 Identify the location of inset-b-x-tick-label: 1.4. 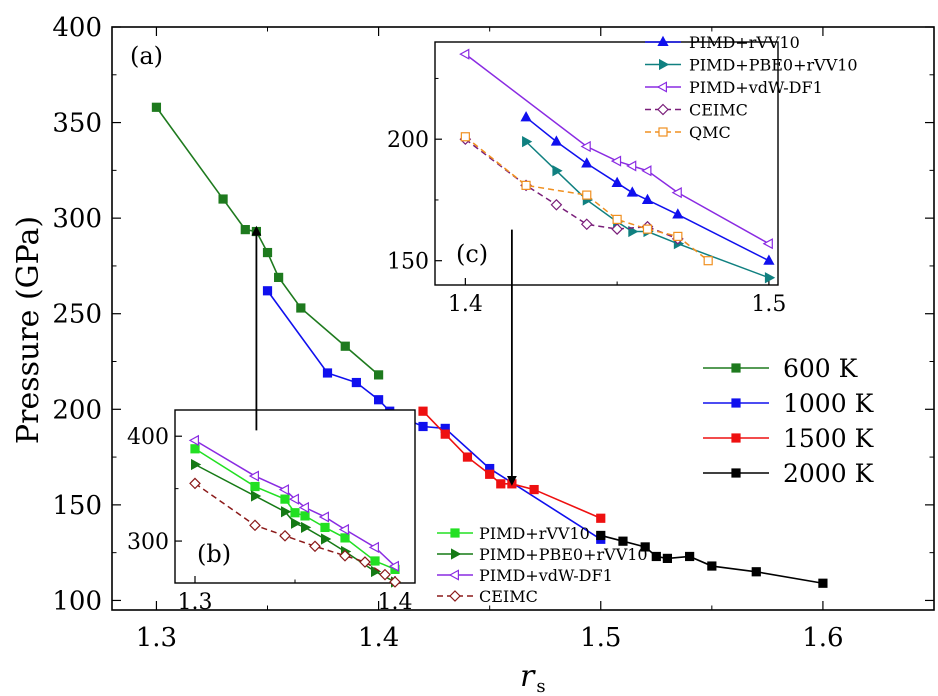
(395, 602).